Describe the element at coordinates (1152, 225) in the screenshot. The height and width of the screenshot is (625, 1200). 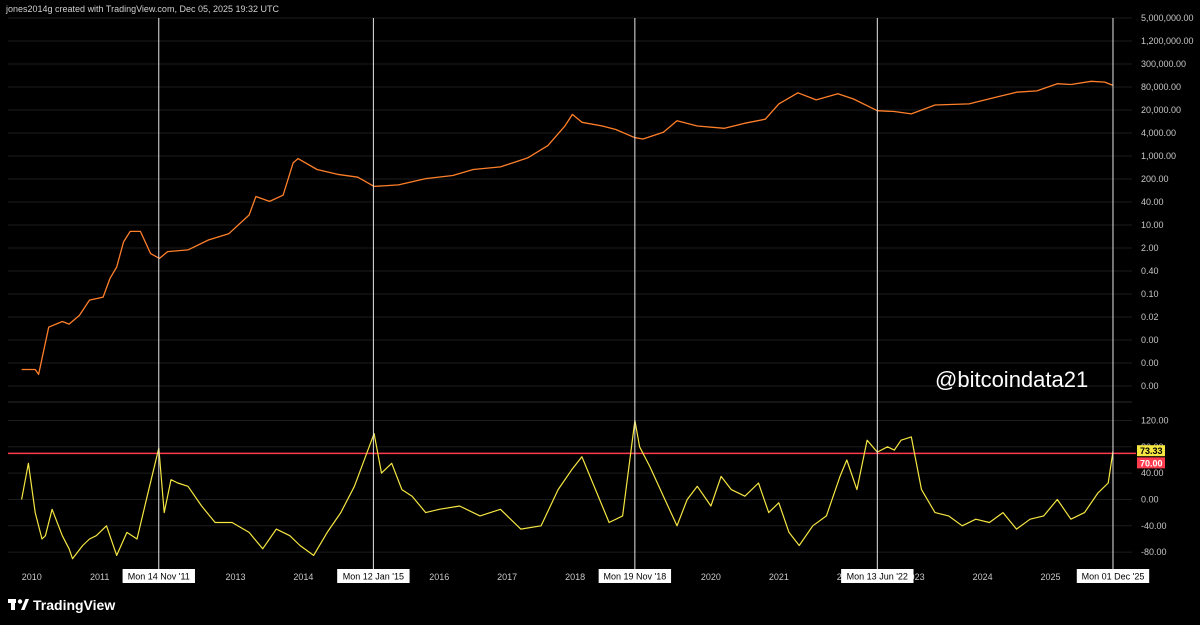
I see `price-tick-label: 10.00` at that location.